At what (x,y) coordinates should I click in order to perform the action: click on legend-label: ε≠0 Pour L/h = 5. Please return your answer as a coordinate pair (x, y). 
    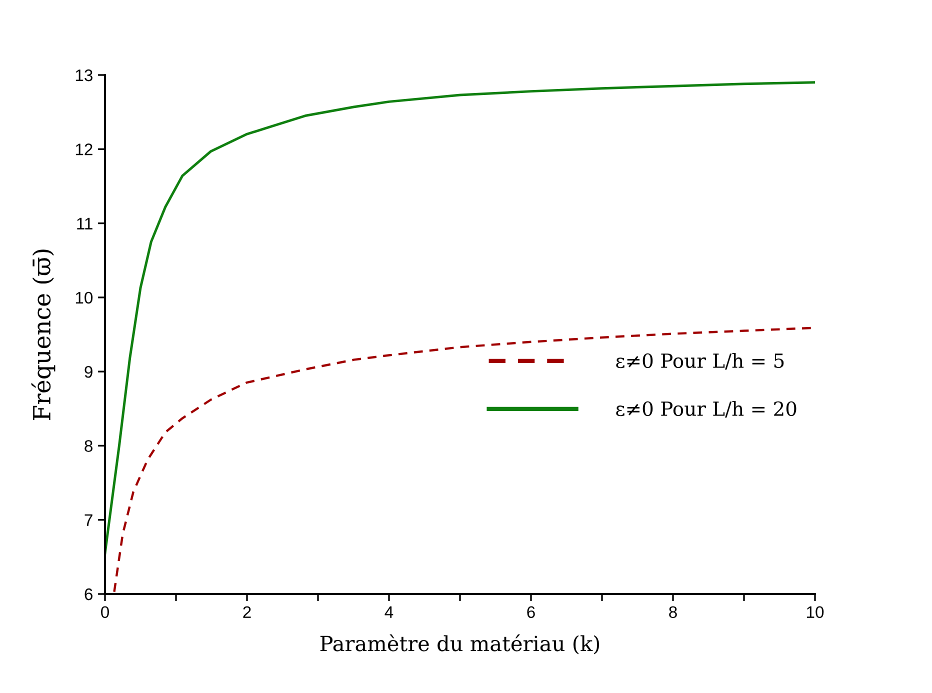
    Looking at the image, I should click on (700, 361).